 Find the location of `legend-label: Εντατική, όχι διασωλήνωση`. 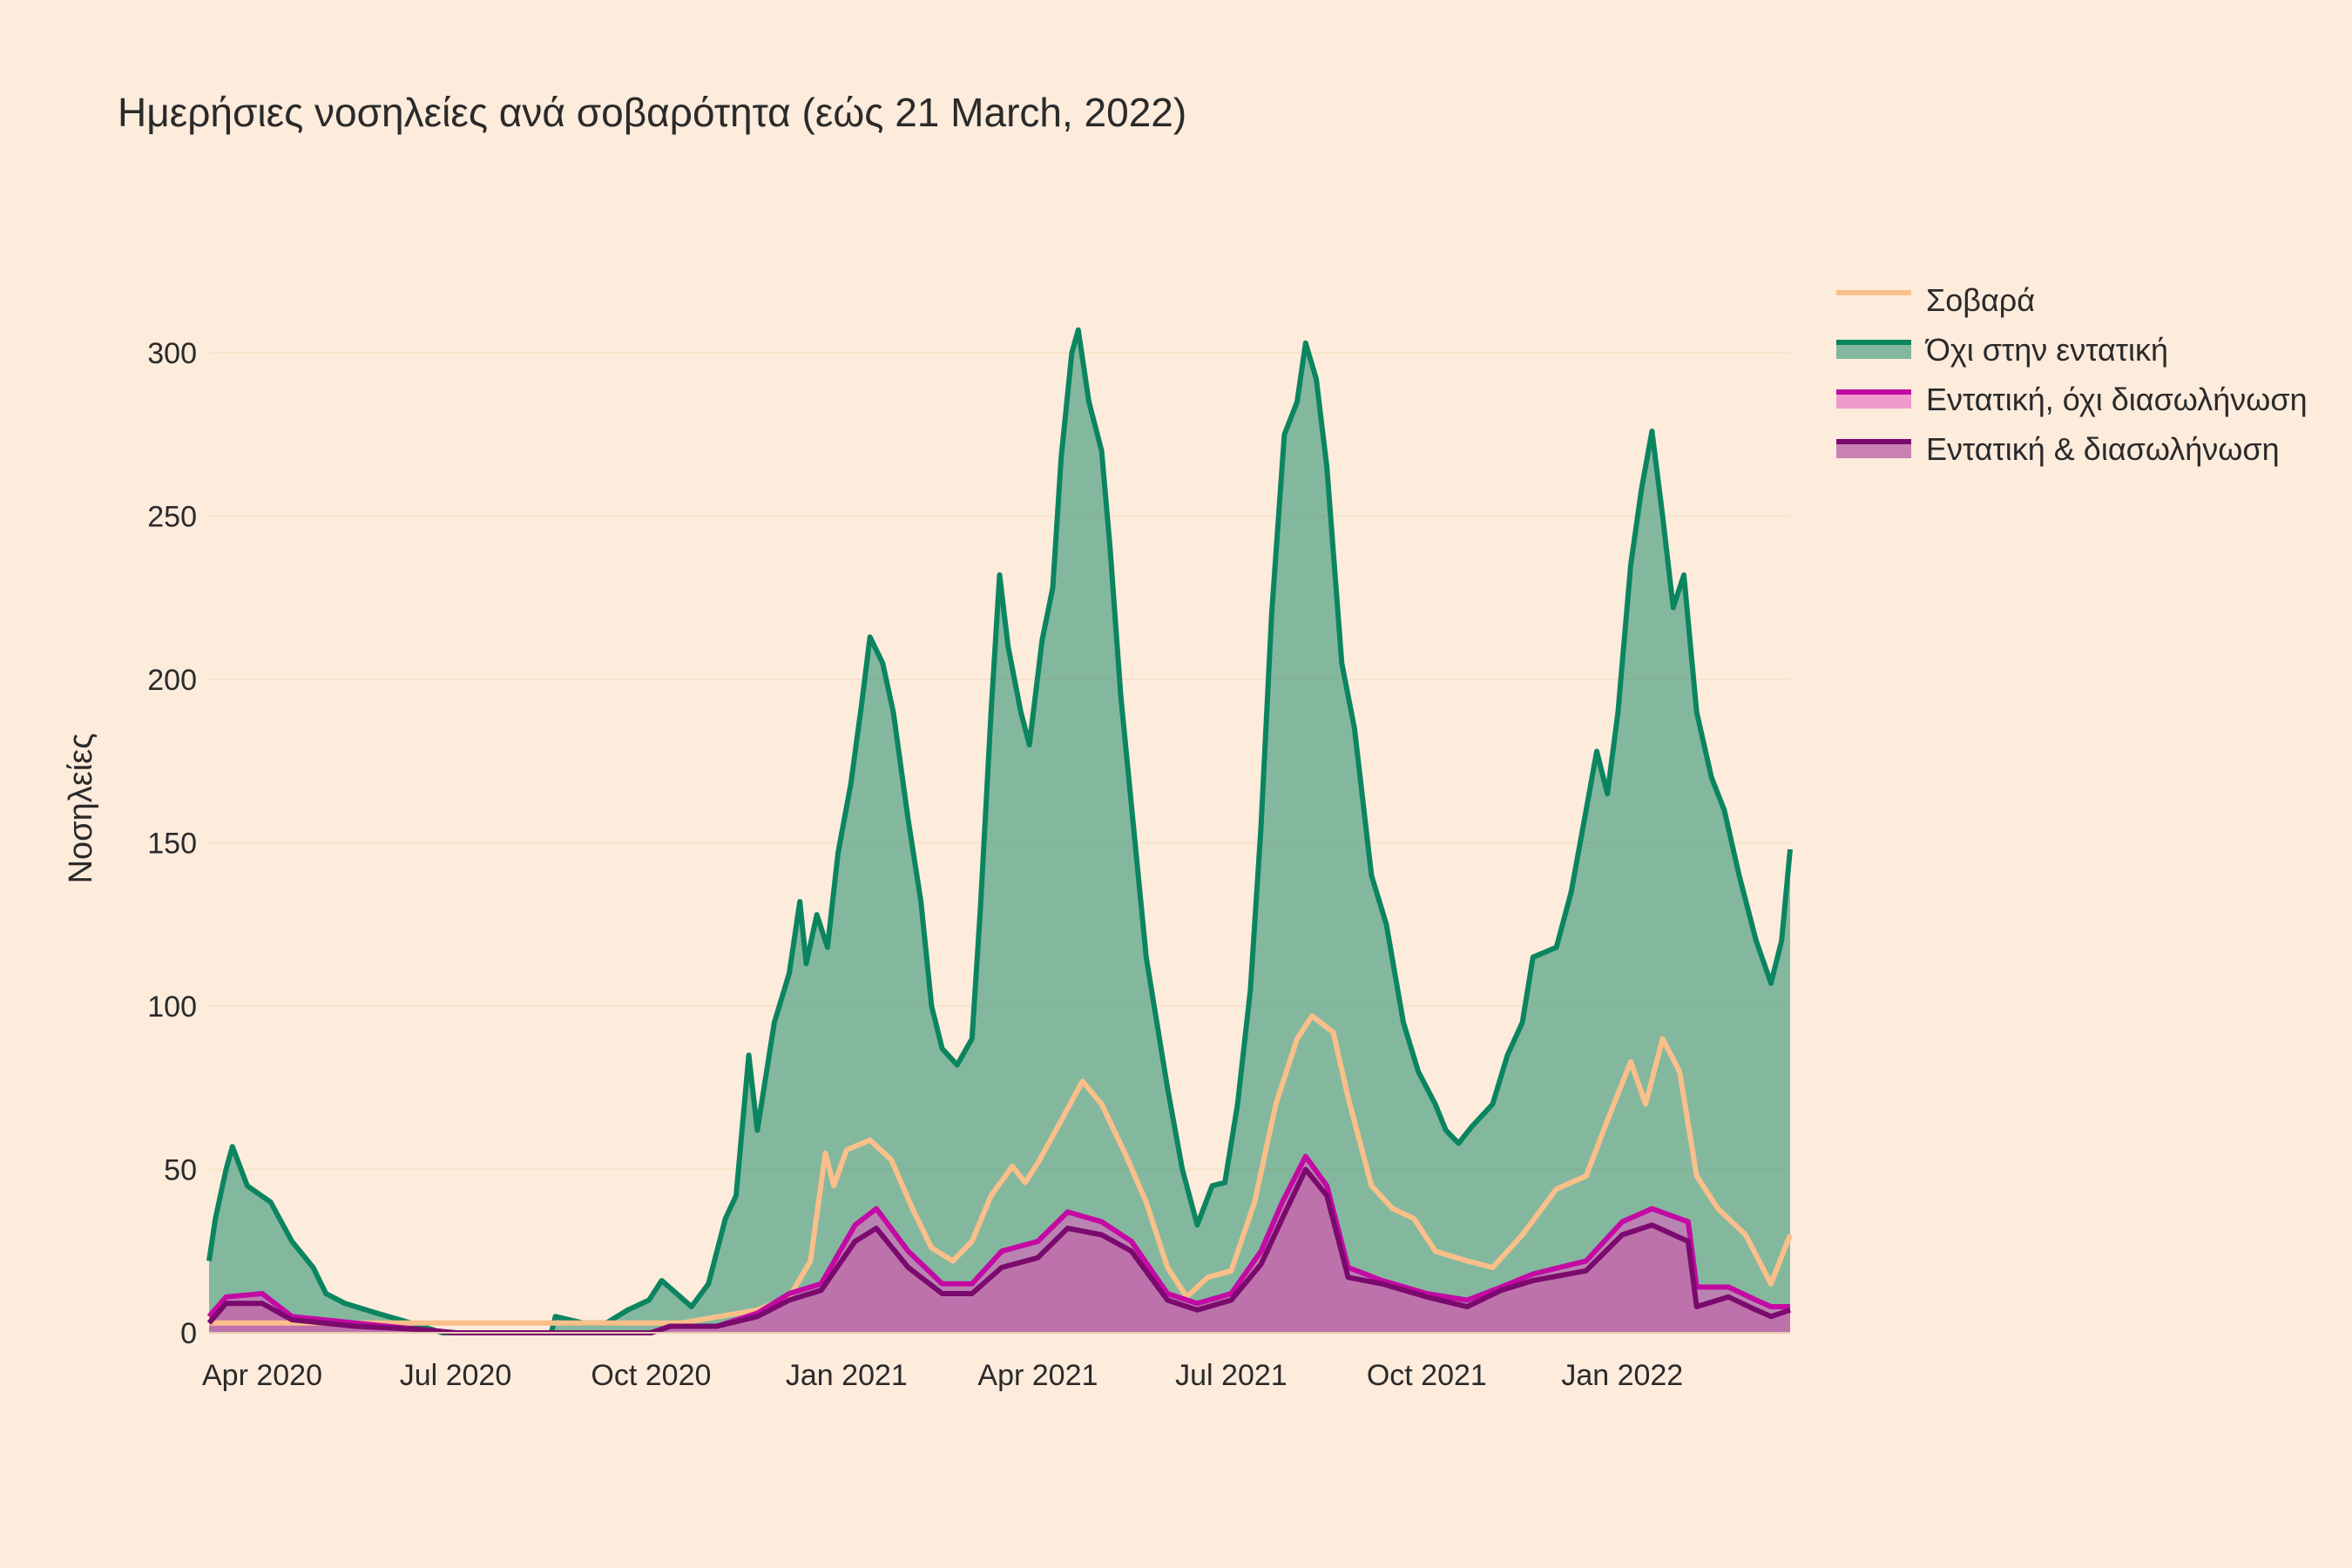

legend-label: Εντατική, όχι διασωλήνωση is located at coordinates (2117, 399).